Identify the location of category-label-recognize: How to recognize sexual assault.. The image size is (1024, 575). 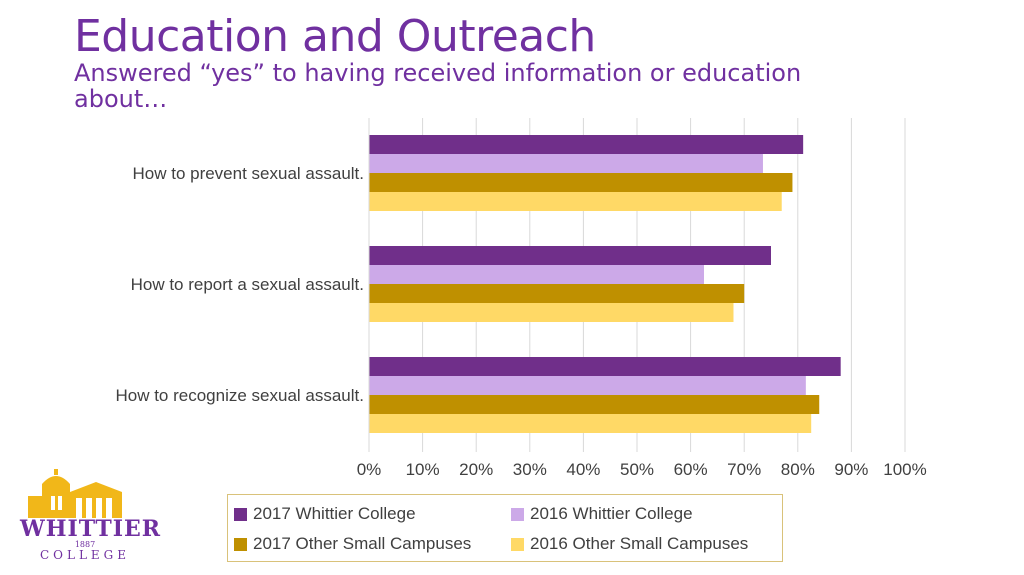
(239, 395).